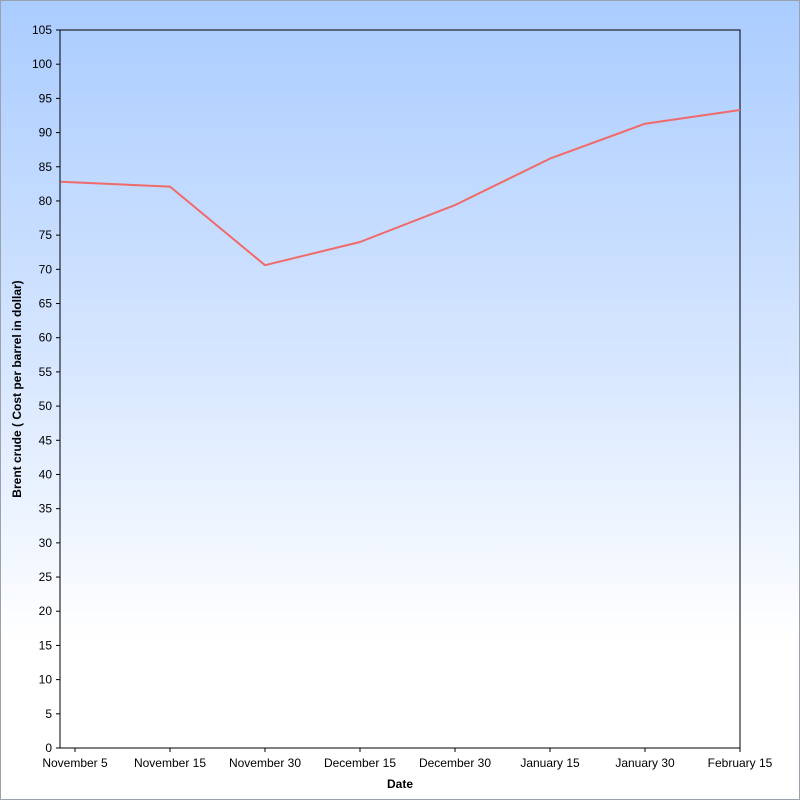  Describe the element at coordinates (46, 201) in the screenshot. I see `y-tick-label: 80` at that location.